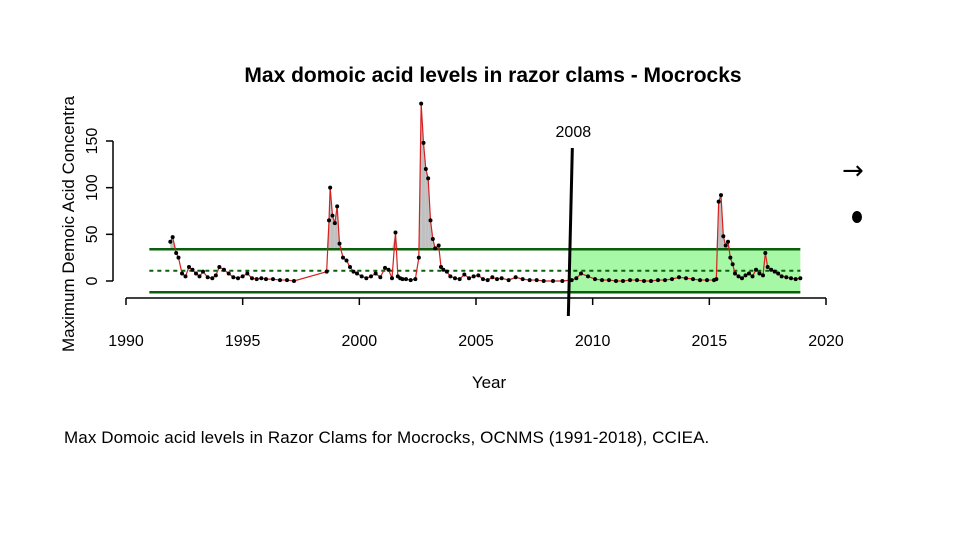 The image size is (960, 544). Describe the element at coordinates (489, 382) in the screenshot. I see `x-axis-label: Year` at that location.